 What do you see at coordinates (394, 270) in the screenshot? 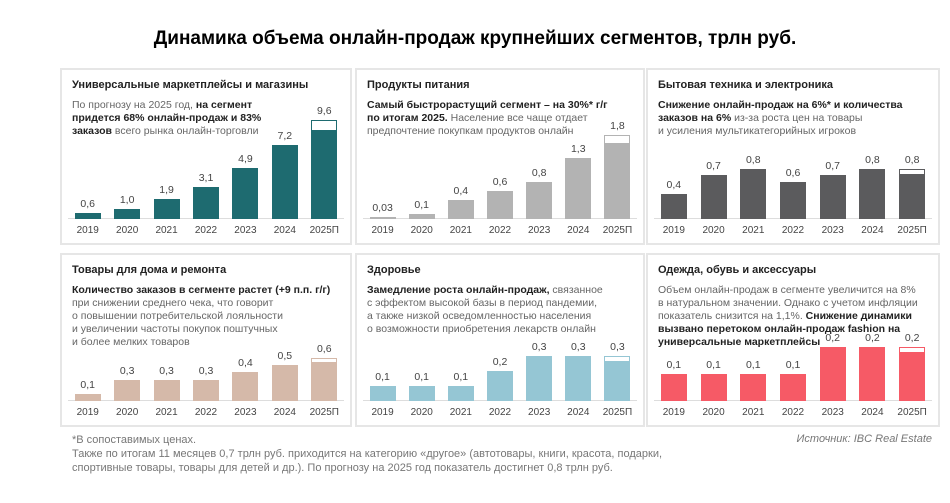
I see `panel-title: Здоровье` at bounding box center [394, 270].